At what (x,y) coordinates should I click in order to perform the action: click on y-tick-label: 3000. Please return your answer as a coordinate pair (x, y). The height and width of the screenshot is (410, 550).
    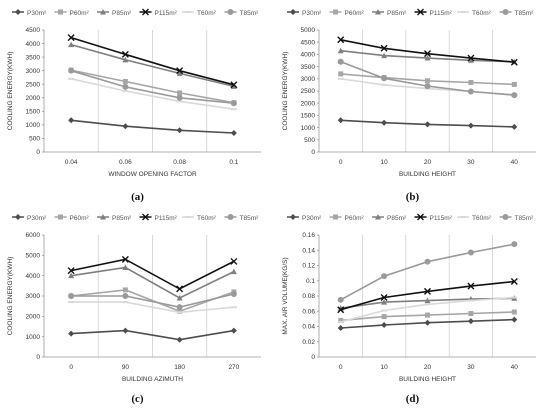
    Looking at the image, I should click on (308, 79).